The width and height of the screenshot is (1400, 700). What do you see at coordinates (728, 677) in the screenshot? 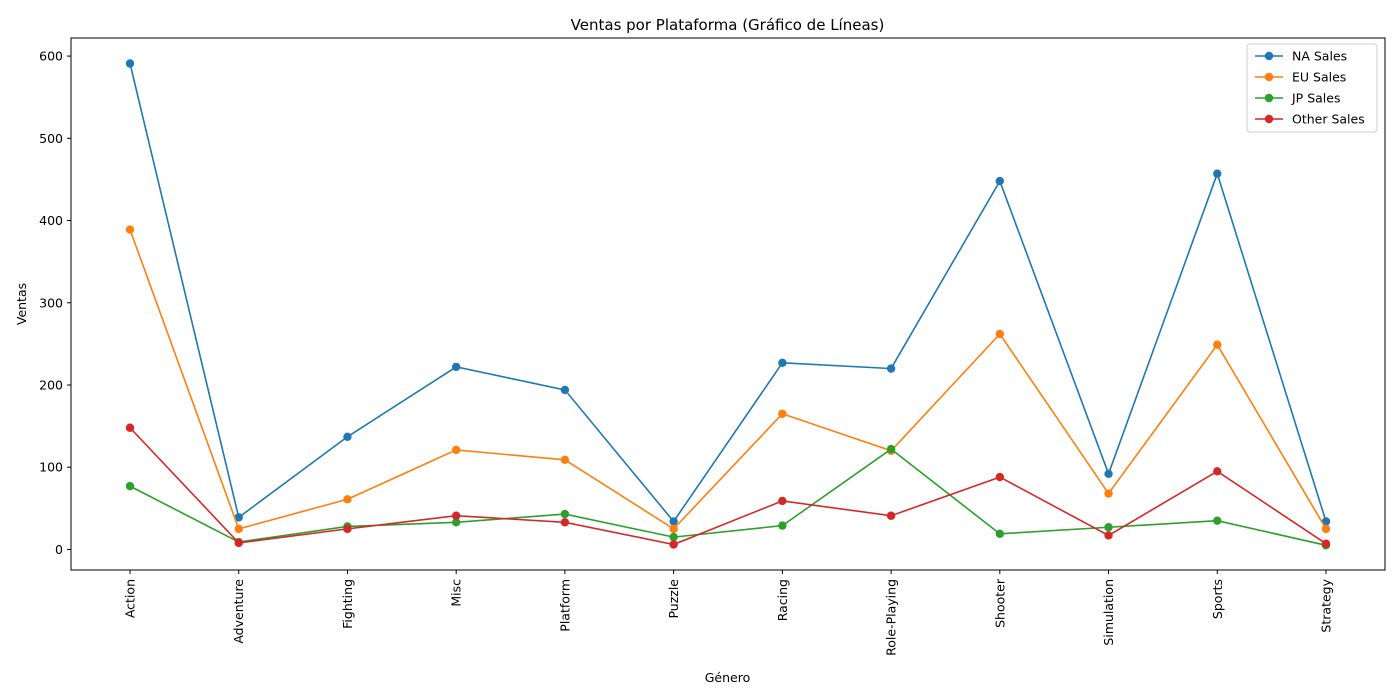
I see `x-axis-label: Género` at bounding box center [728, 677].